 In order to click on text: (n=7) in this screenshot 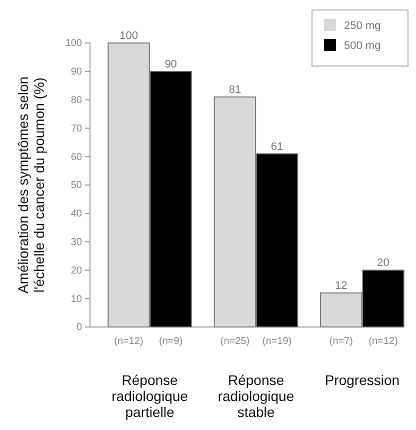, I will do `click(341, 341)`.